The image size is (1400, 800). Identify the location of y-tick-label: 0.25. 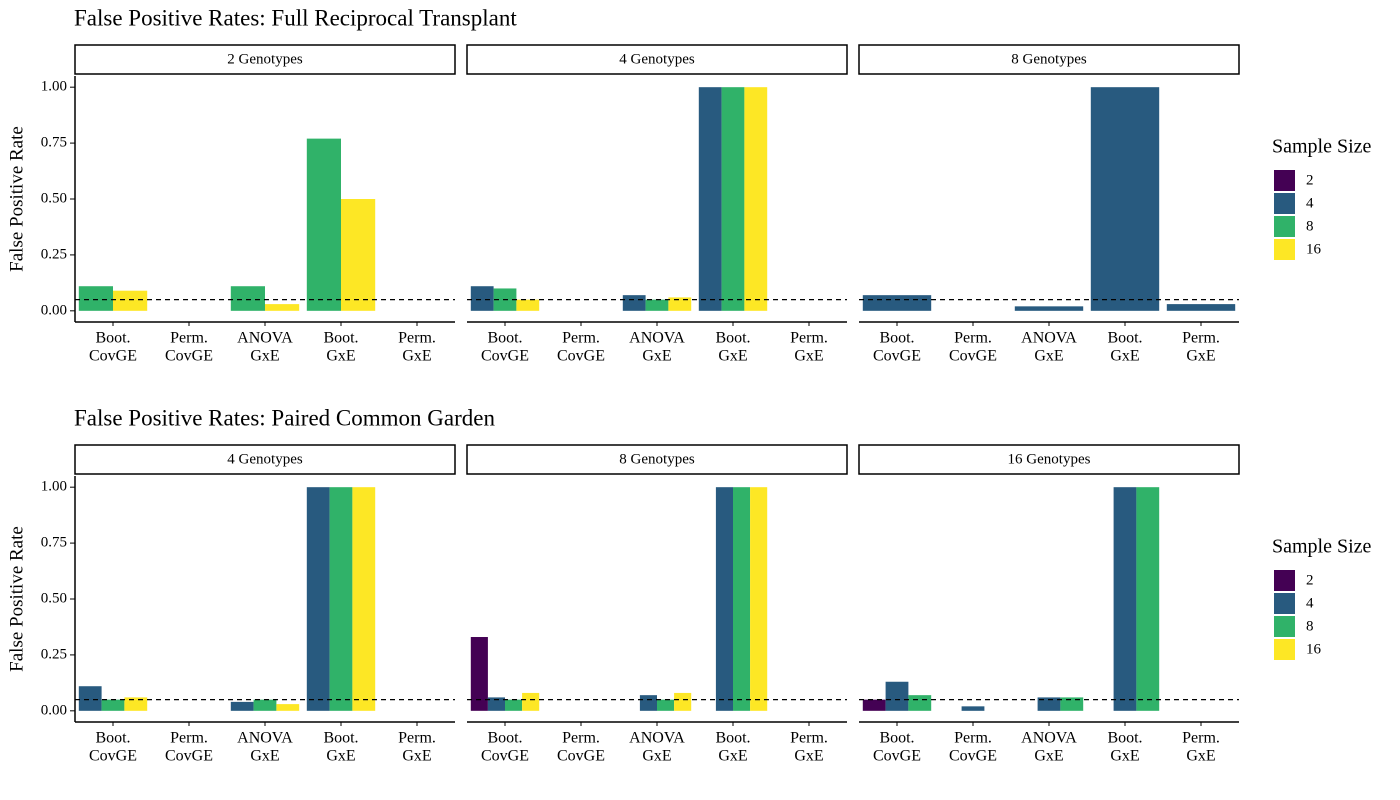
(54, 254).